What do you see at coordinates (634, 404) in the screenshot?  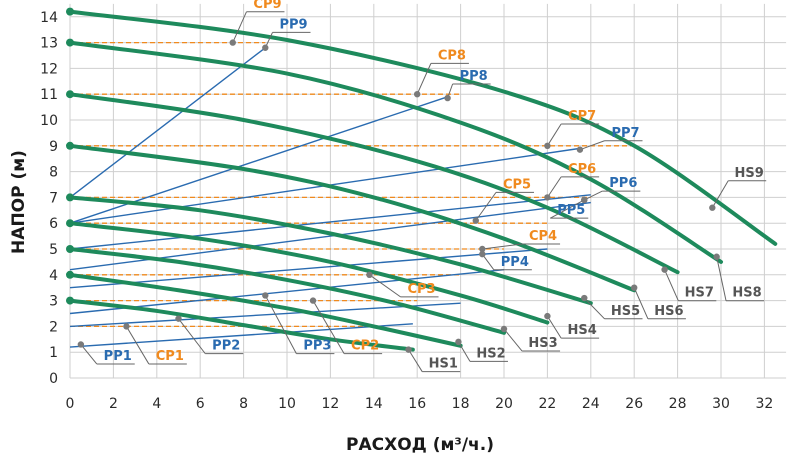 I see `x-tick-label: 26` at bounding box center [634, 404].